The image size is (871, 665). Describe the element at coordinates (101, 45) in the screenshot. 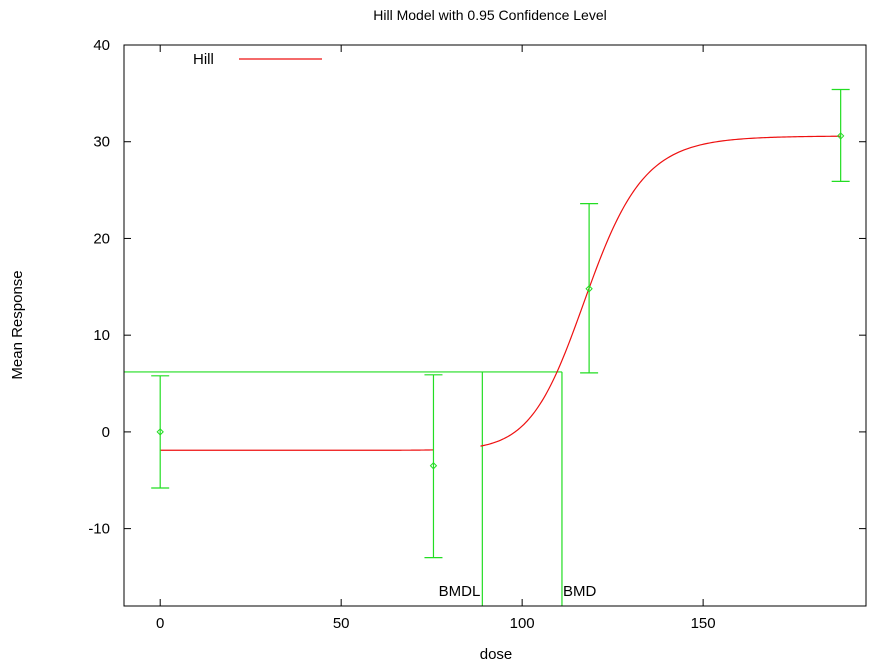

I see `y-tick-label: 40` at that location.